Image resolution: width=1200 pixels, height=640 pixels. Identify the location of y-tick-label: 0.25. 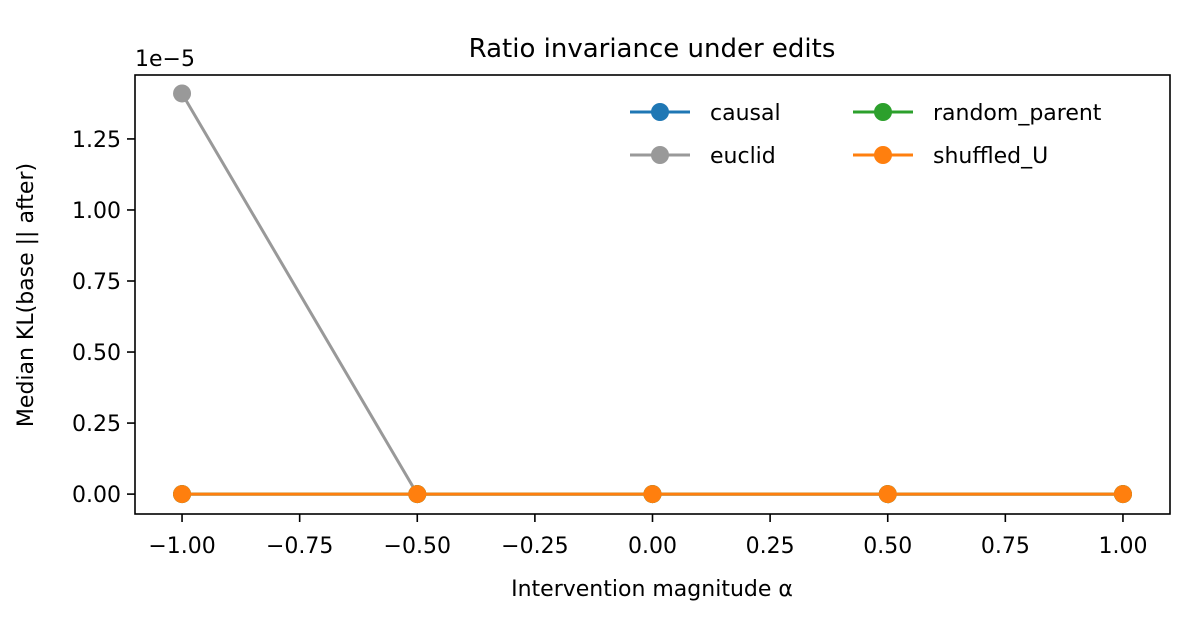
(96, 424).